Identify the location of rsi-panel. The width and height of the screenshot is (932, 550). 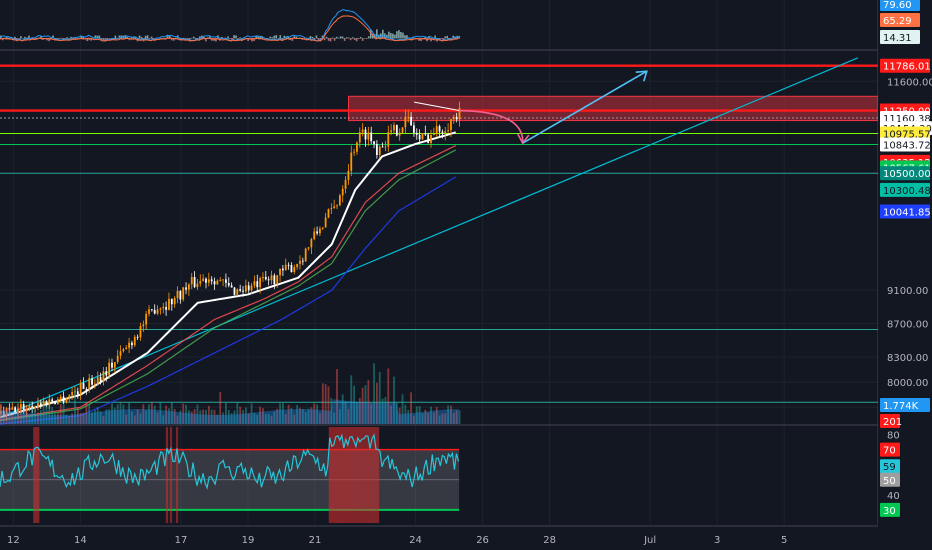
(230, 475).